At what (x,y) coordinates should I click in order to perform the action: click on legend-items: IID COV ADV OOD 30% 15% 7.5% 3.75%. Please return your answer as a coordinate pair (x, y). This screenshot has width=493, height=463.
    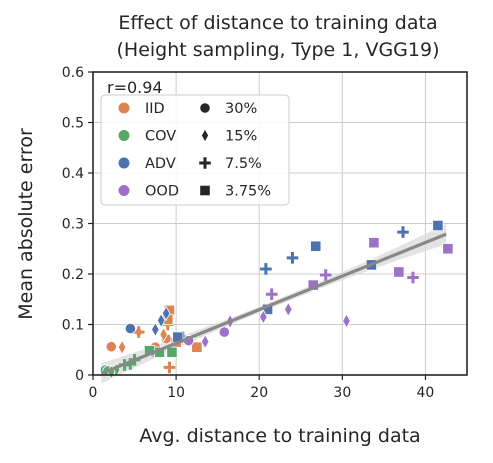
    Looking at the image, I should click on (194, 150).